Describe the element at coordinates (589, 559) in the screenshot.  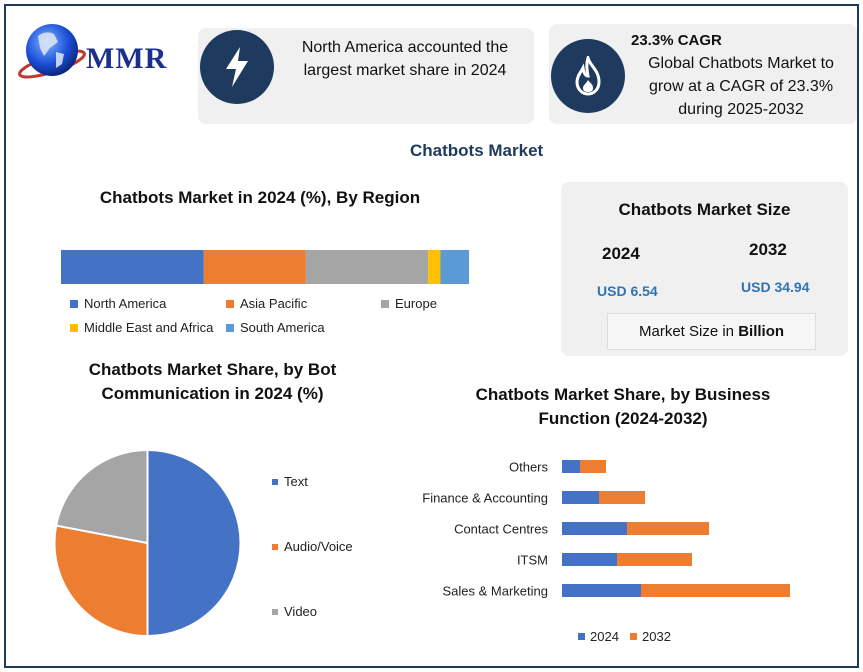
I see `bar-itsm-2024` at that location.